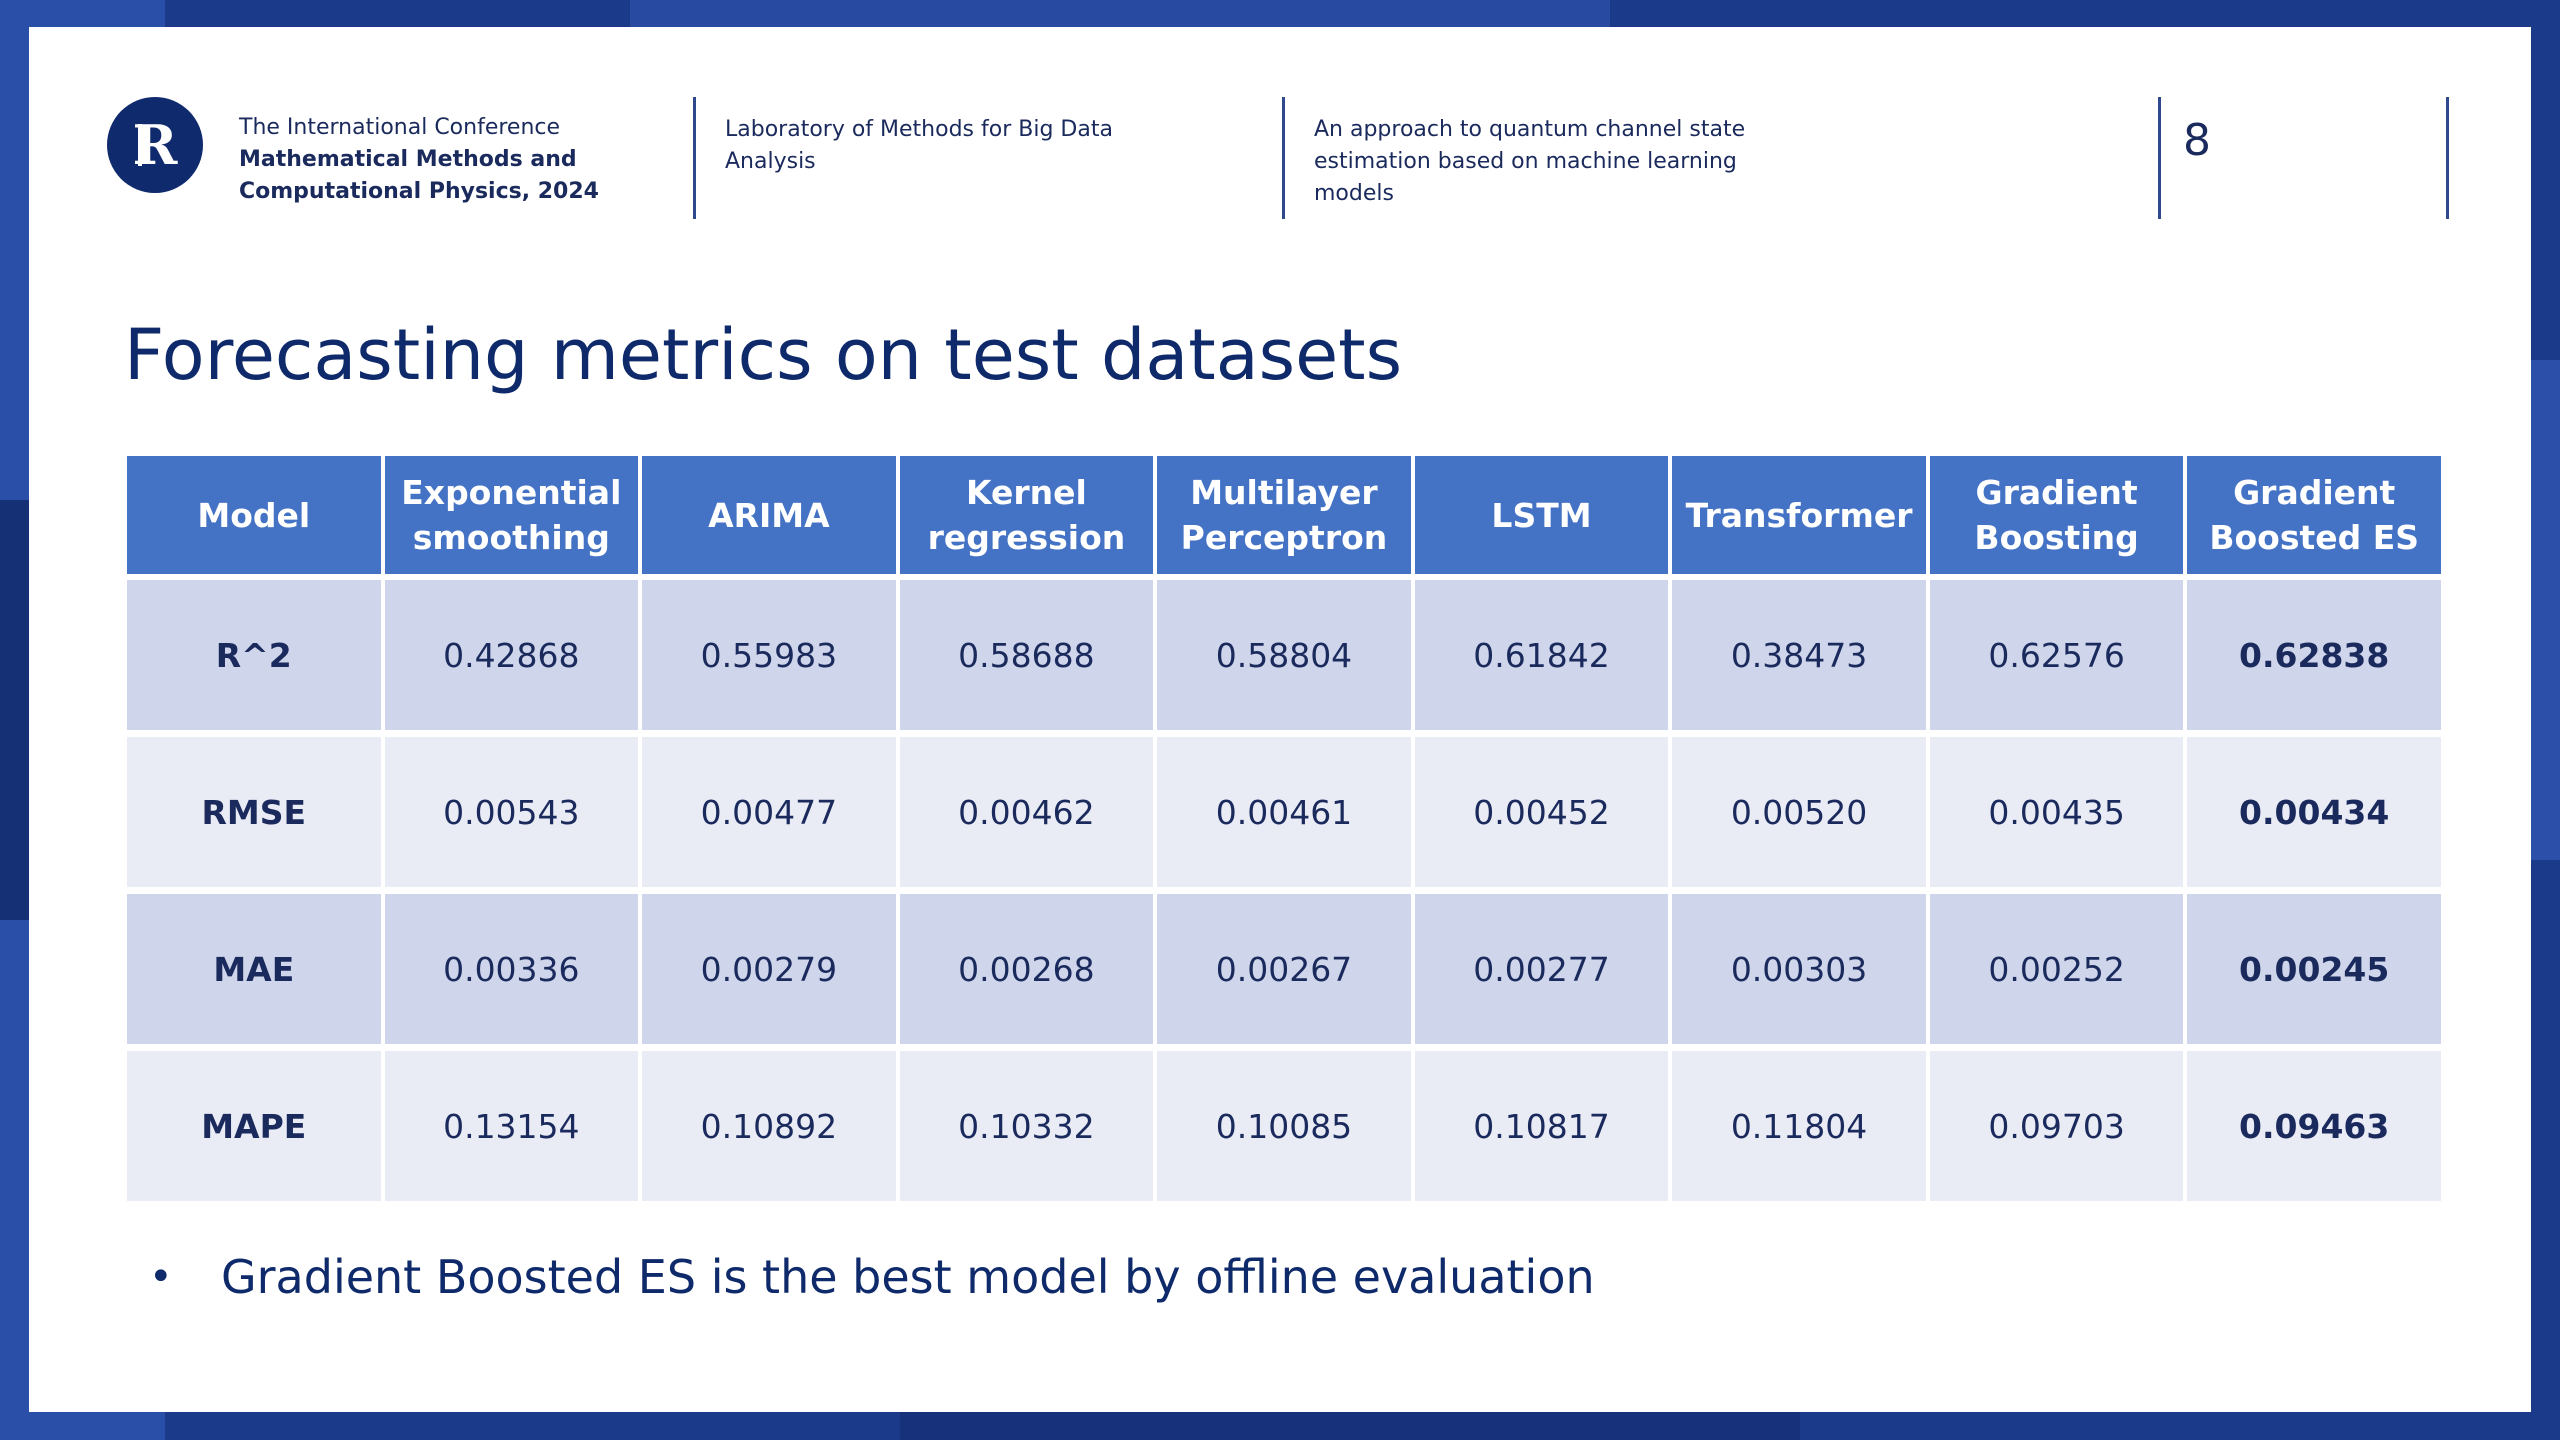 The width and height of the screenshot is (2560, 1440). What do you see at coordinates (2056, 972) in the screenshot?
I see `table-cell: 0.00252` at bounding box center [2056, 972].